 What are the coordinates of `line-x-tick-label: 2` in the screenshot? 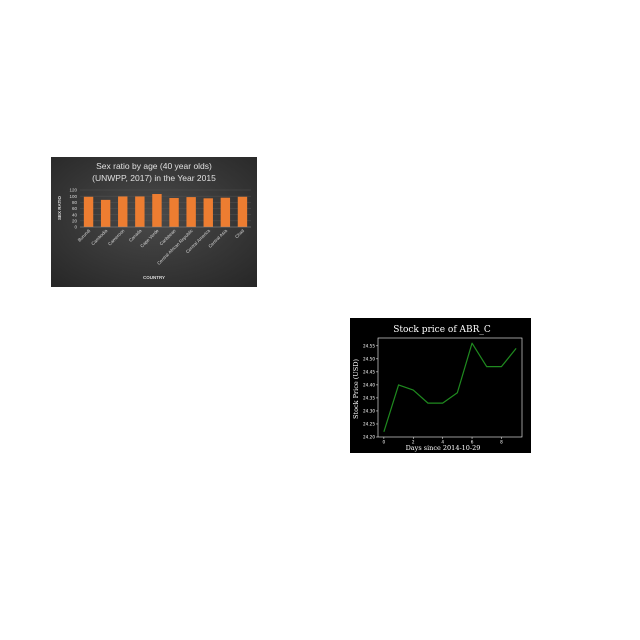 It's located at (413, 442).